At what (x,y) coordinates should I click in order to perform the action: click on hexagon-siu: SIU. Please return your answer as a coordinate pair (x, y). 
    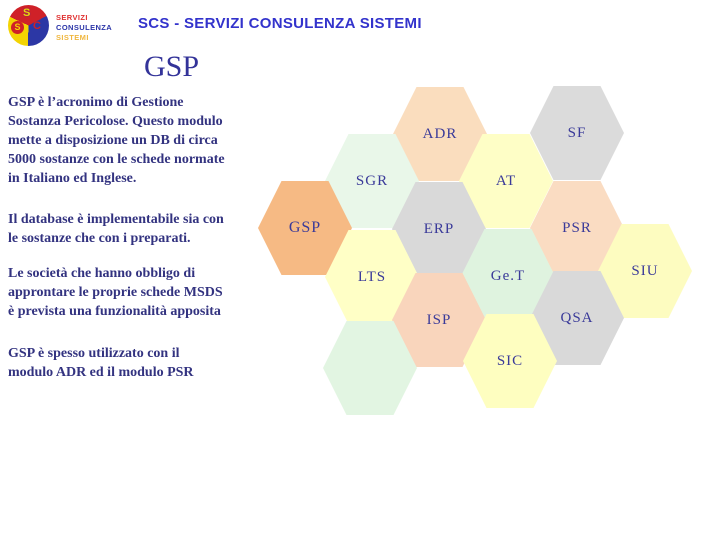
    Looking at the image, I should click on (645, 271).